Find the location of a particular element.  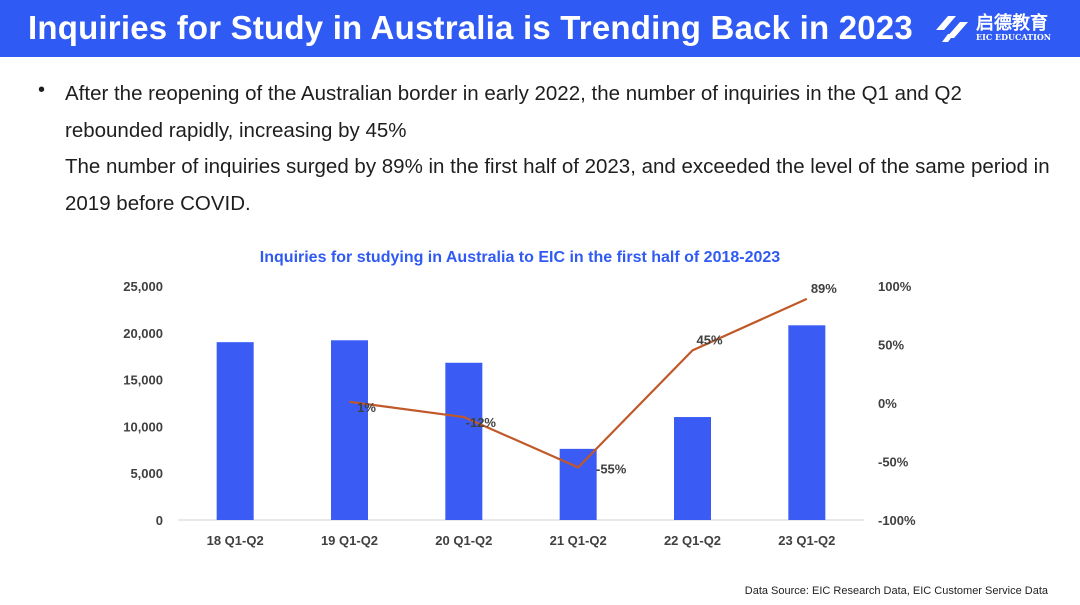

y2-tick-label: 100% is located at coordinates (895, 286).